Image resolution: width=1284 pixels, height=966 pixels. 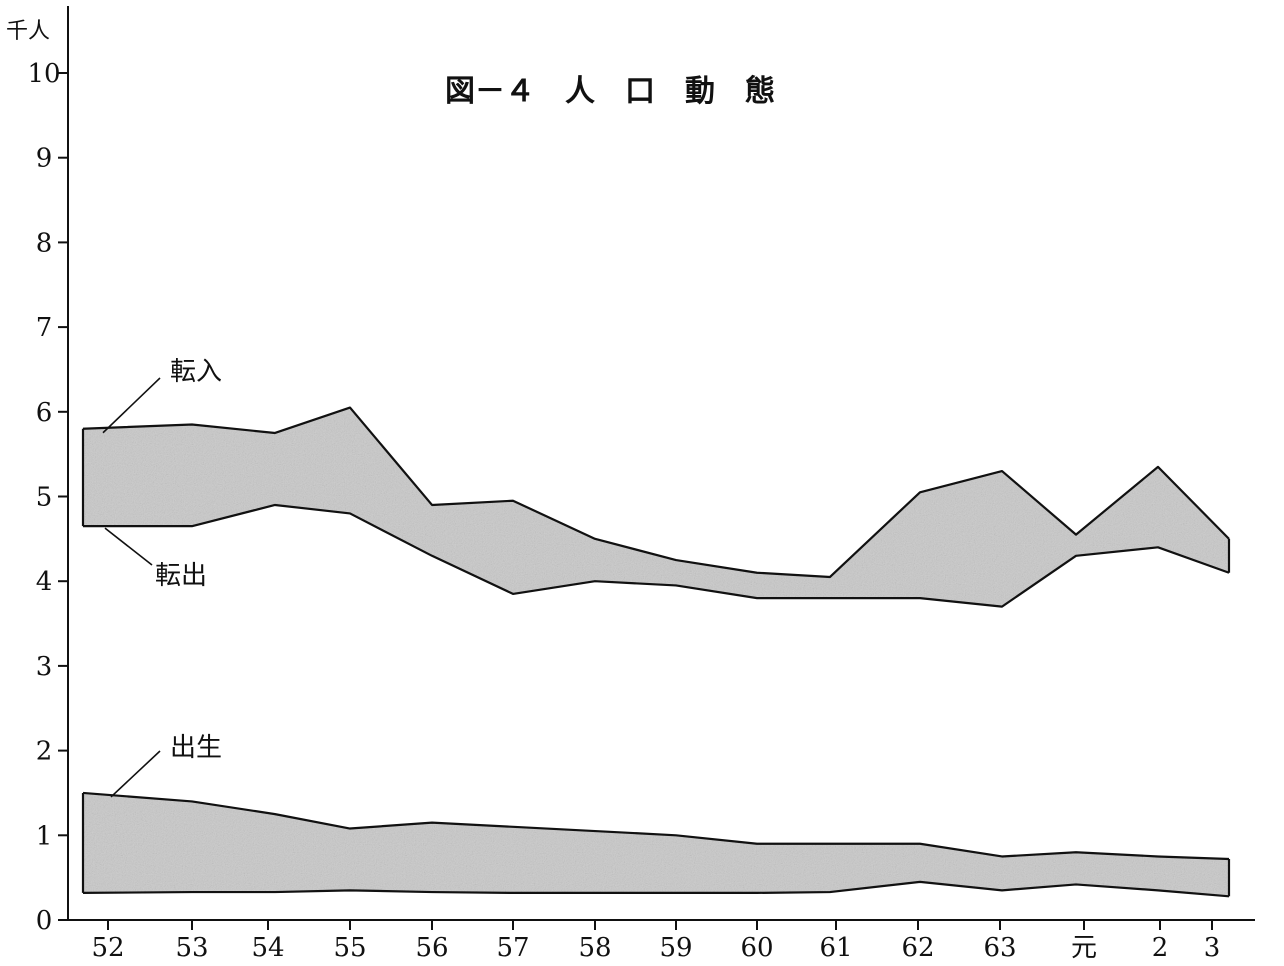 I want to click on transfer-out-leader-line, so click(x=128, y=546).